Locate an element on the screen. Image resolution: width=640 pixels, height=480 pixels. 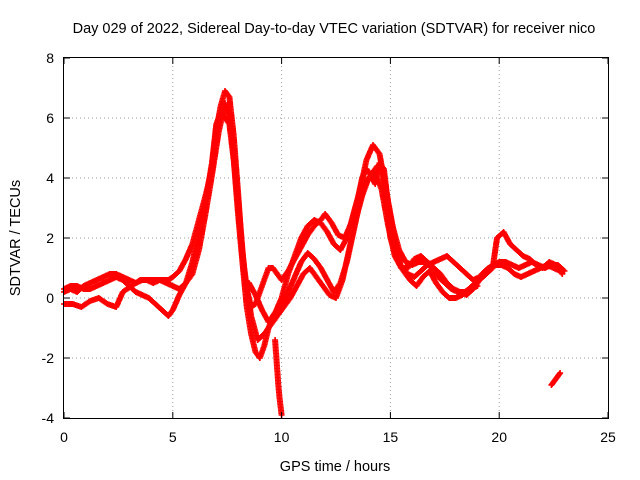
x-tick-label: 15 is located at coordinates (391, 437).